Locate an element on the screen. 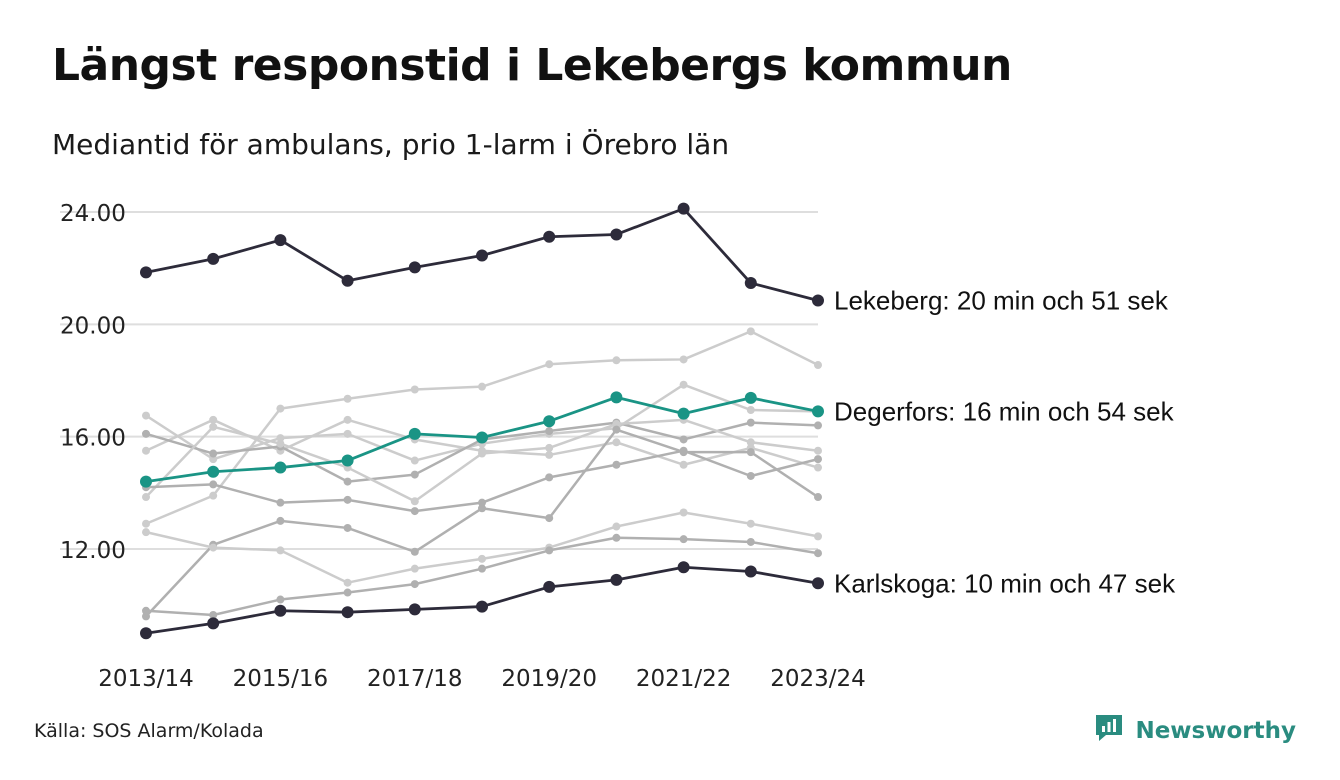 Image resolution: width=1340 pixels, height=780 pixels. chart-title: Längst responstid i Lekebergs kommun is located at coordinates (532, 65).